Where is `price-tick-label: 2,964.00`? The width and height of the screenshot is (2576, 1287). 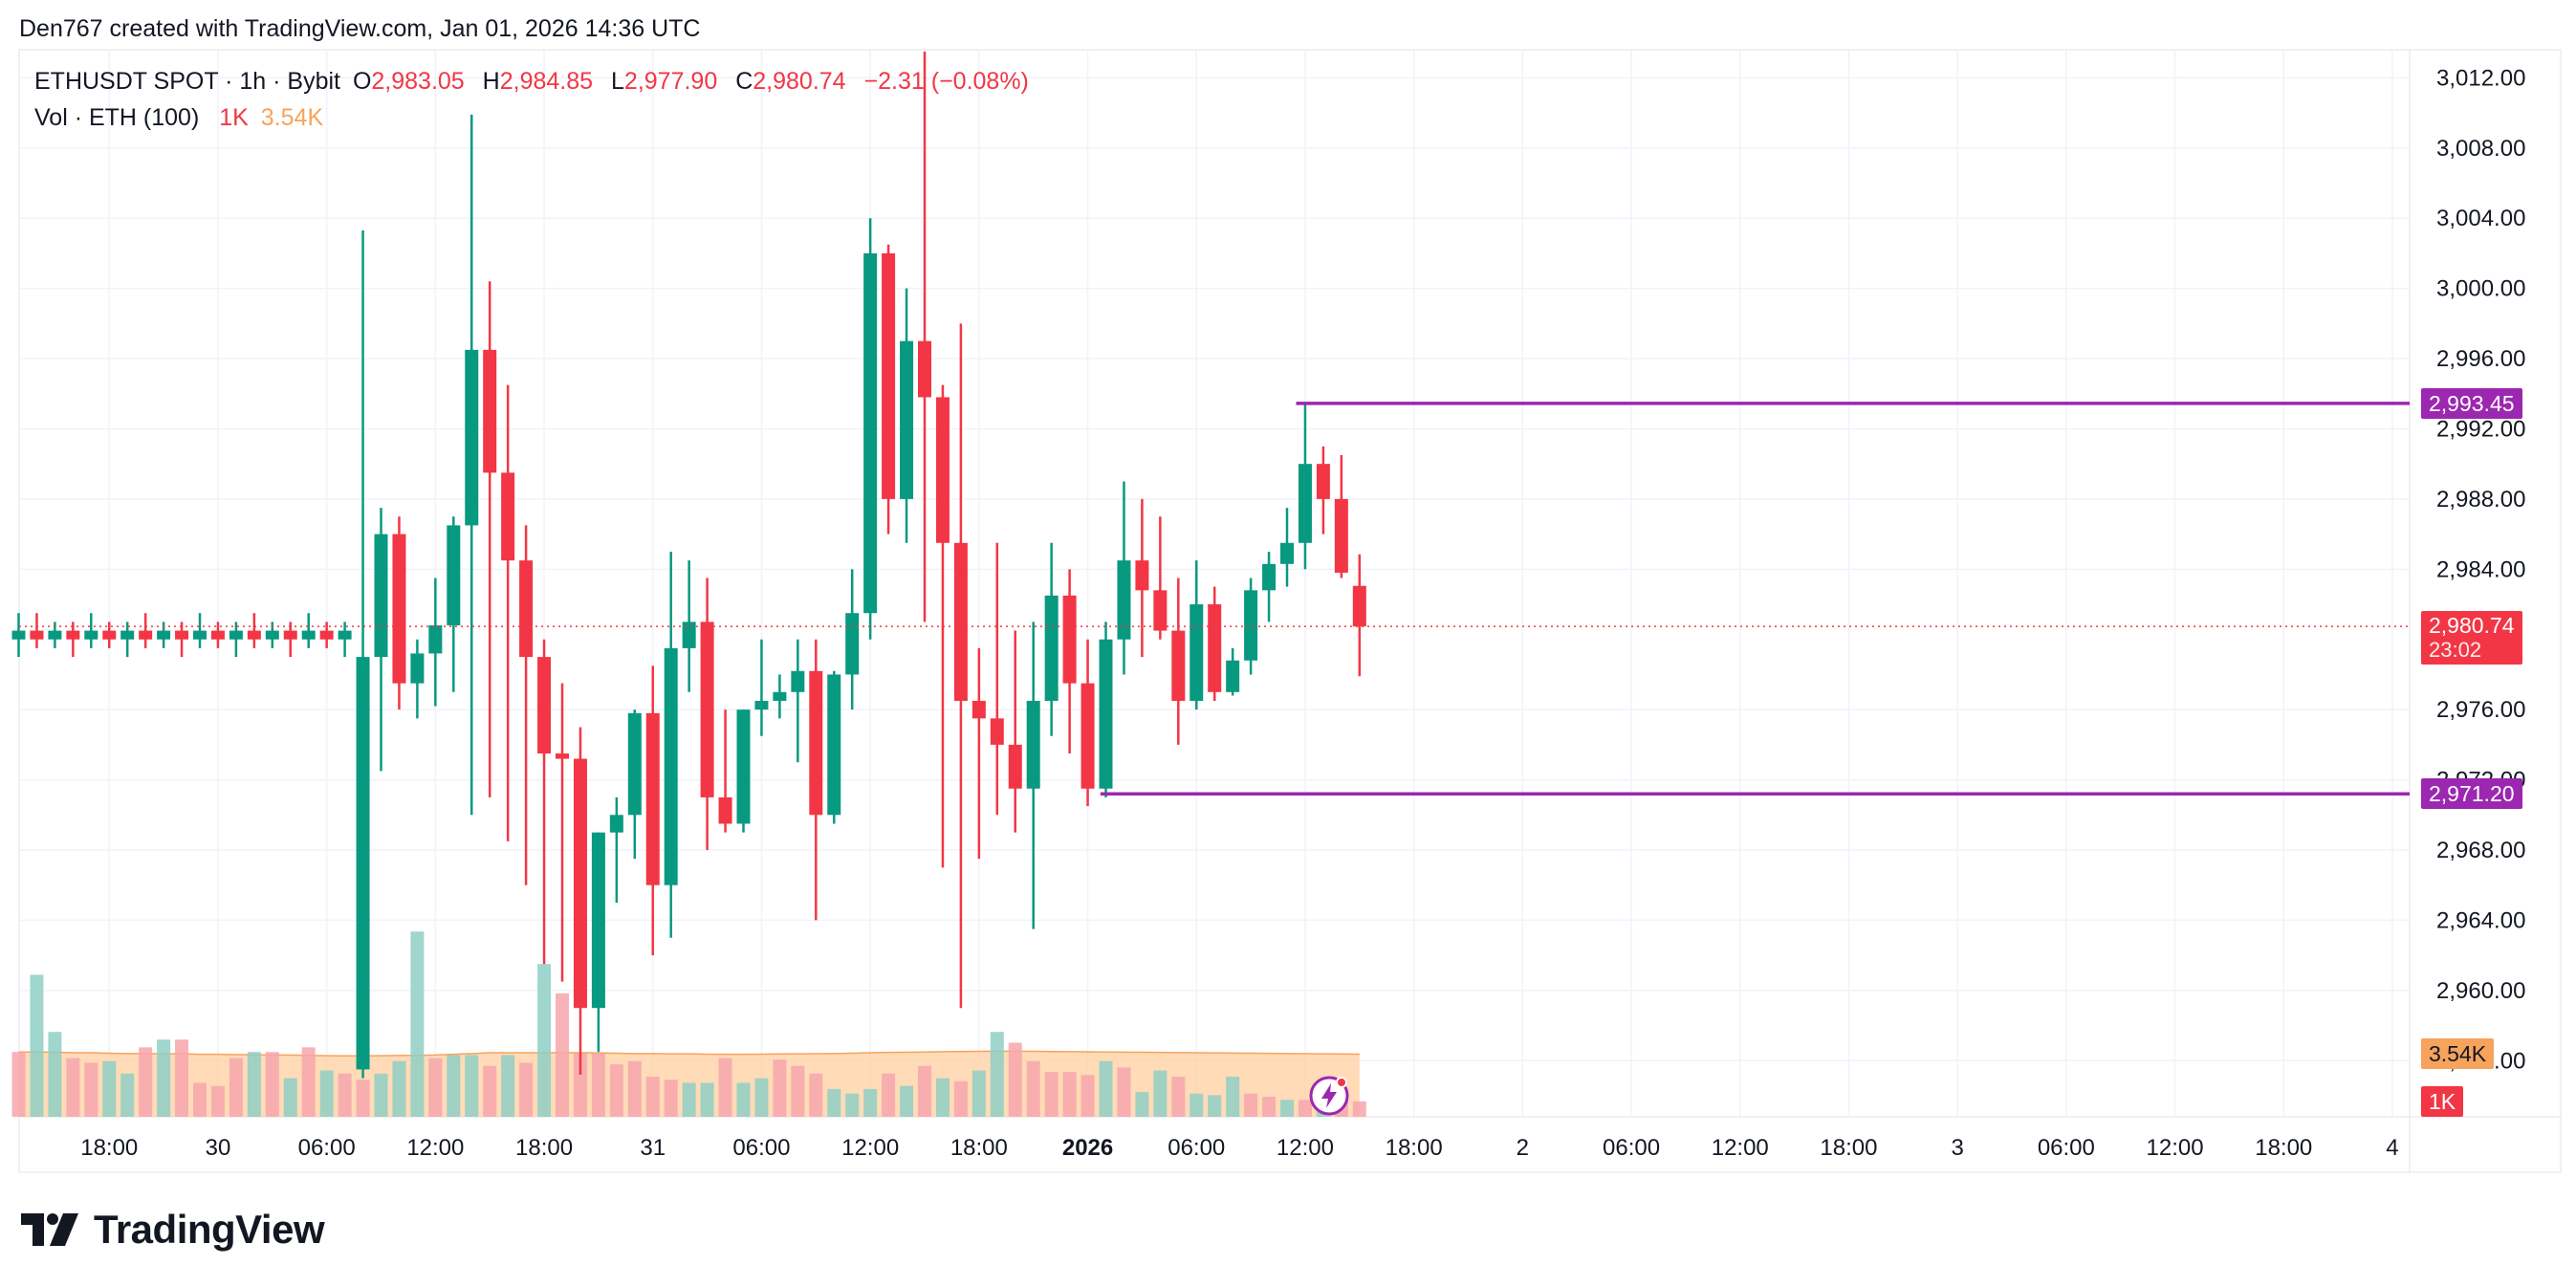 price-tick-label: 2,964.00 is located at coordinates (2480, 920).